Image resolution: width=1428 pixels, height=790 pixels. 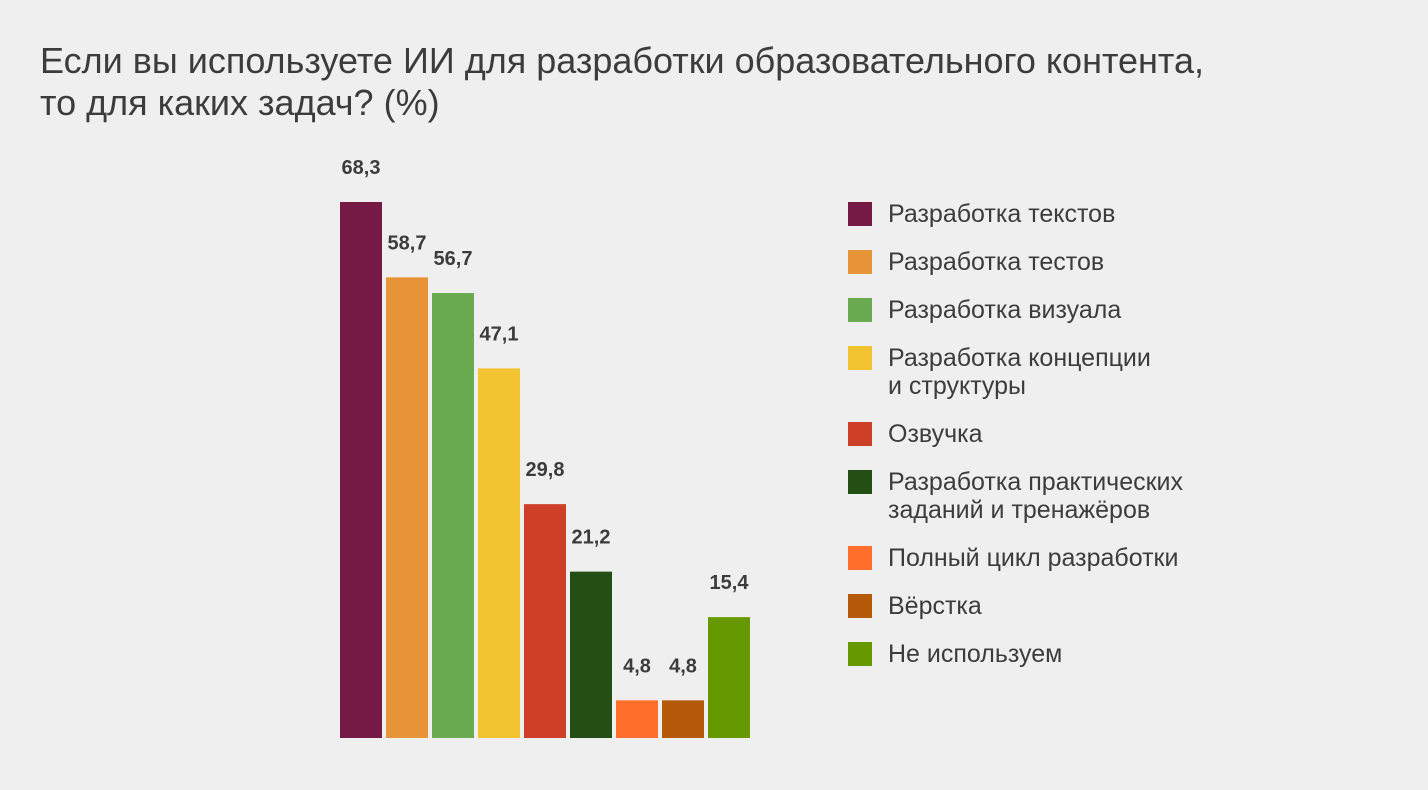 What do you see at coordinates (975, 654) in the screenshot?
I see `legend-label: Не используем` at bounding box center [975, 654].